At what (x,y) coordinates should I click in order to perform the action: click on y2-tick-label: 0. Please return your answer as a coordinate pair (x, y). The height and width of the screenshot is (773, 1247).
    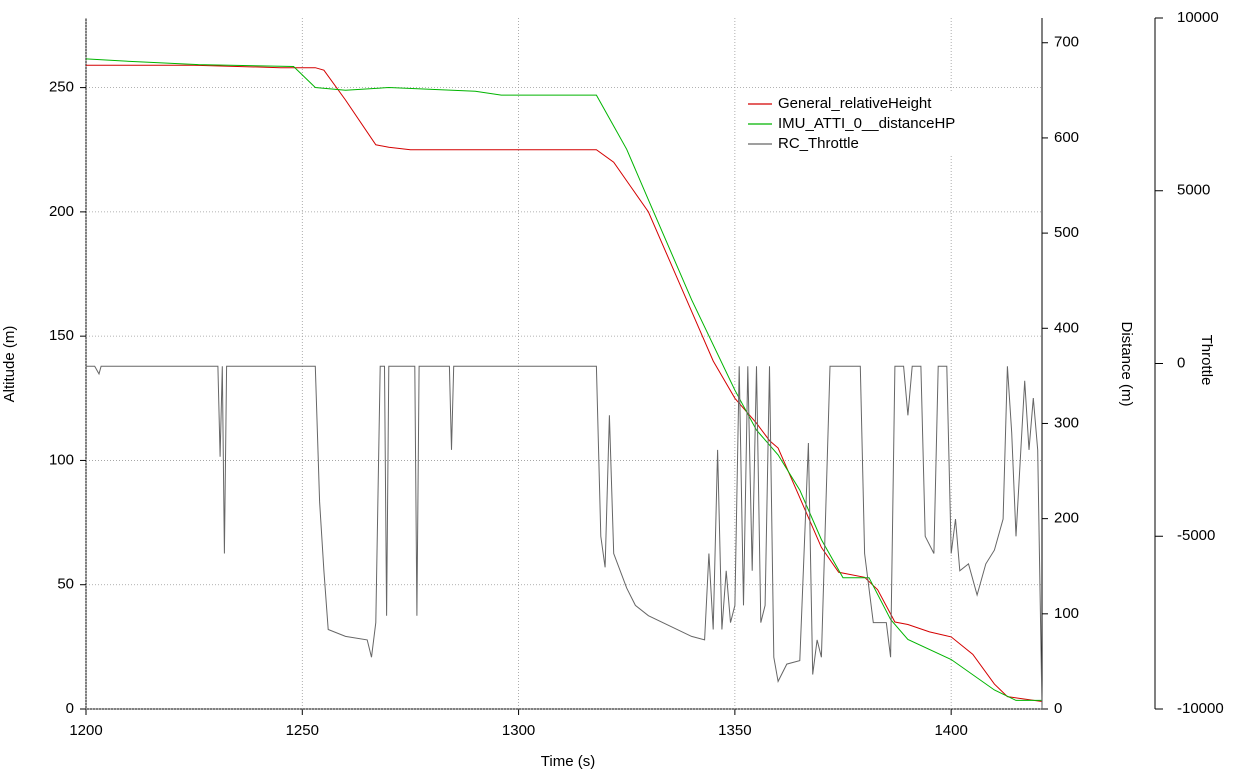
    Looking at the image, I should click on (1058, 708).